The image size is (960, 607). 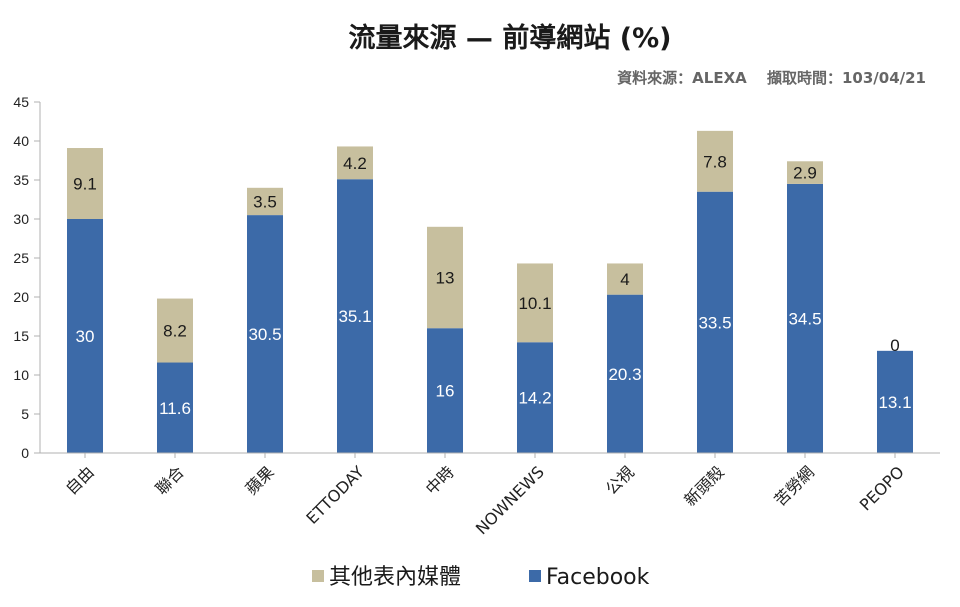 I want to click on y-tick-label: 35, so click(x=21, y=180).